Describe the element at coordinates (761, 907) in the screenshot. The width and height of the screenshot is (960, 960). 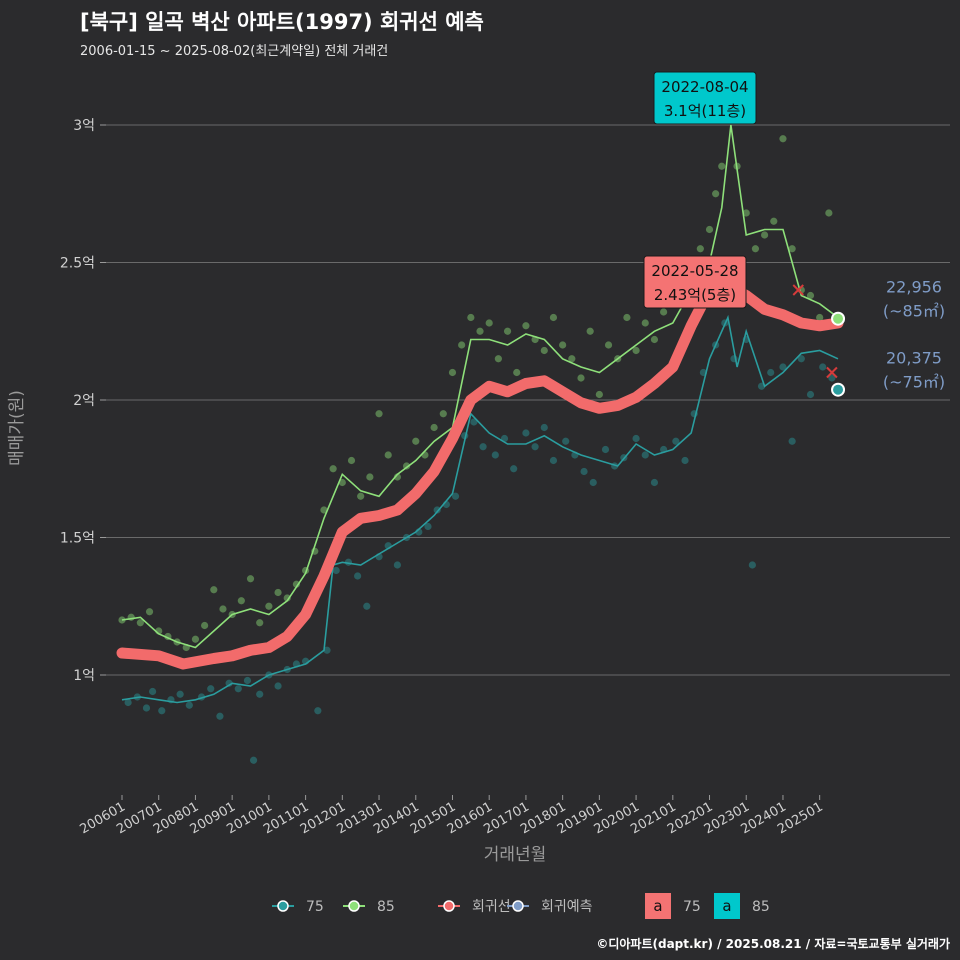
I see `legend-box-label: 85` at that location.